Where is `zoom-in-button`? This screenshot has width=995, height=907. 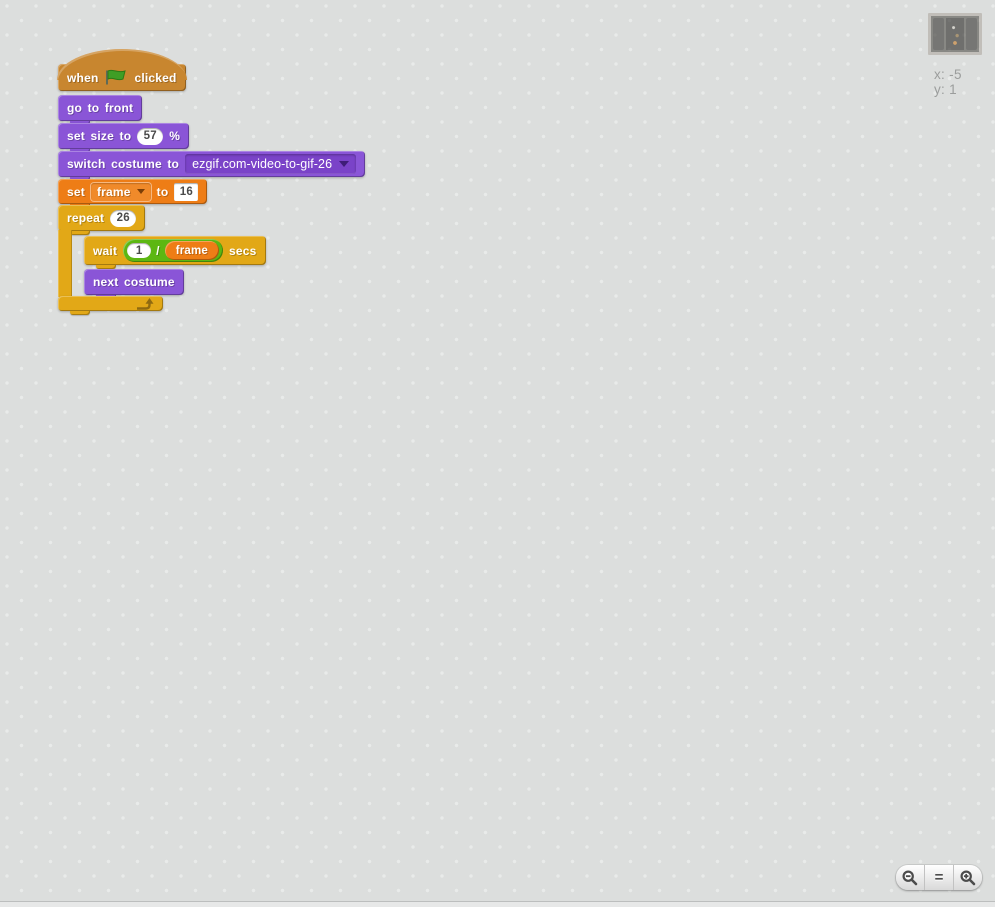
zoom-in-button is located at coordinates (968, 877).